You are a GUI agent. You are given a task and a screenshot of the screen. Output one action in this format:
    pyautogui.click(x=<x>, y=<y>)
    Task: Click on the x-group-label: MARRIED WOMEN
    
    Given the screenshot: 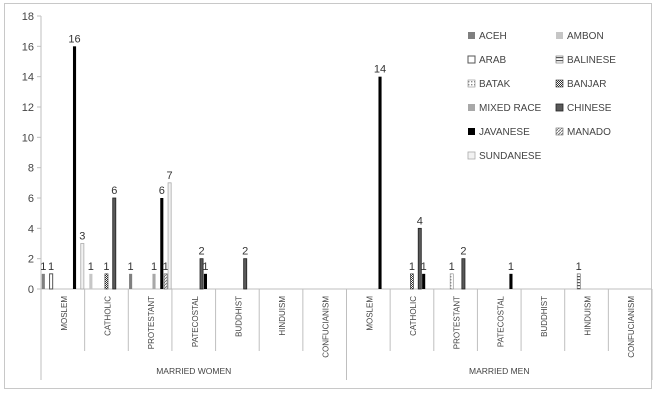 What is the action you would take?
    pyautogui.click(x=193, y=371)
    